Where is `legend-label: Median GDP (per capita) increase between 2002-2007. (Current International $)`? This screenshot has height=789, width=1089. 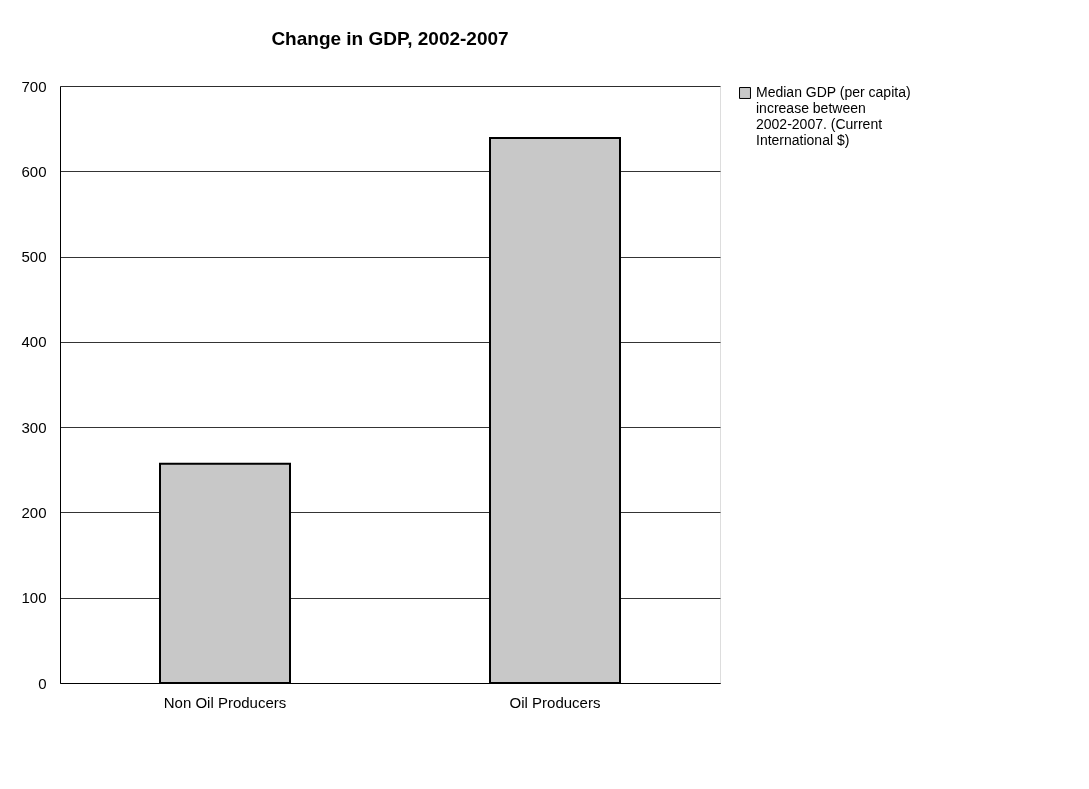 legend-label: Median GDP (per capita) increase between 2002-2007. (Current International $) is located at coordinates (833, 116).